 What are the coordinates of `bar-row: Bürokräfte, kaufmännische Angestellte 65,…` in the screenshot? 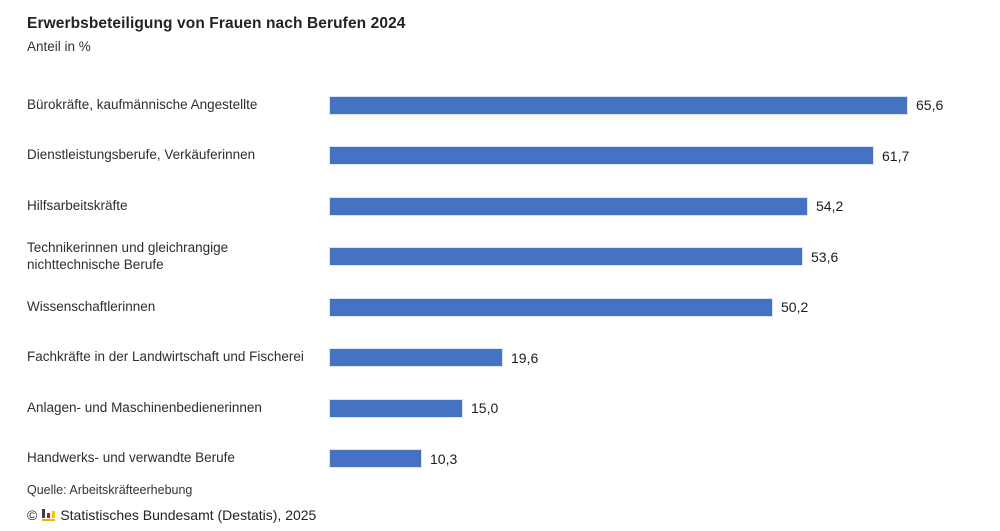 It's located at (500, 105).